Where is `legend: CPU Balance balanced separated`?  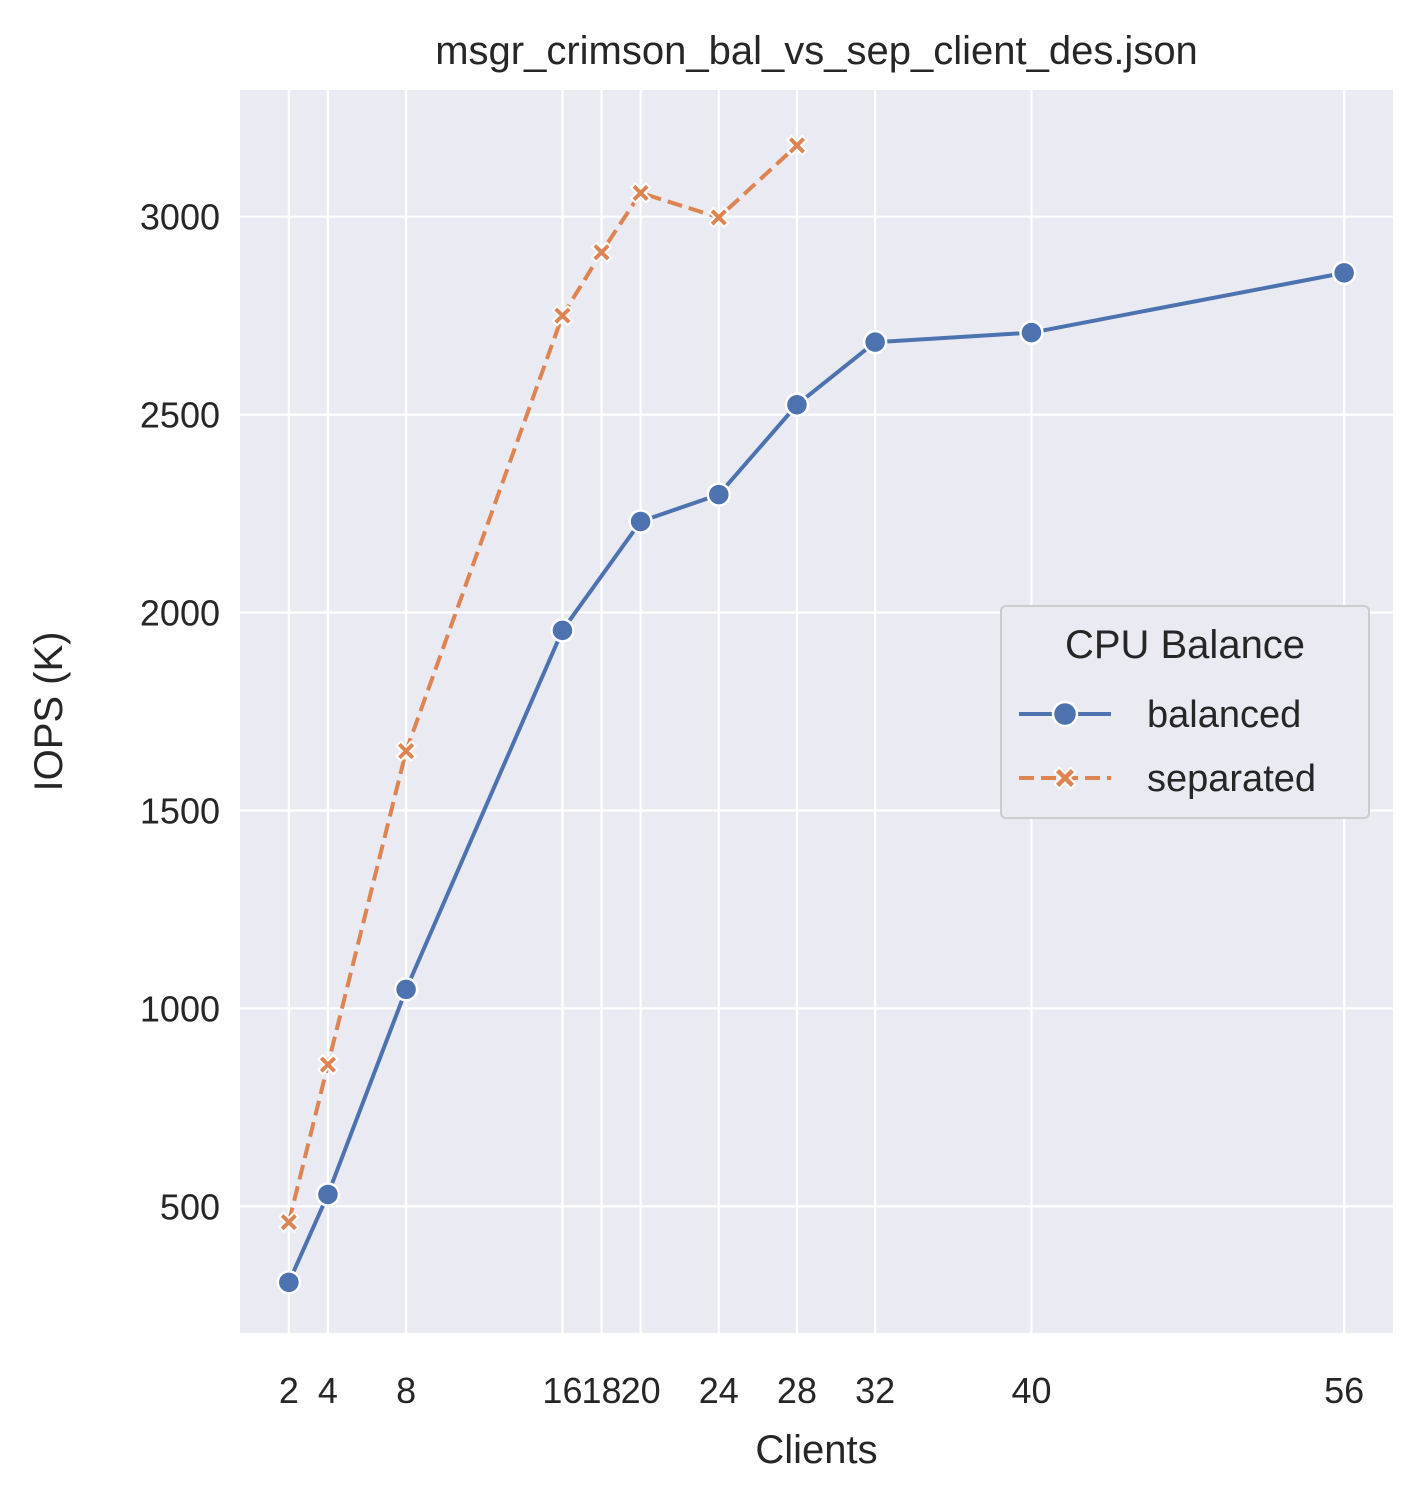
legend: CPU Balance balanced separated is located at coordinates (1185, 712).